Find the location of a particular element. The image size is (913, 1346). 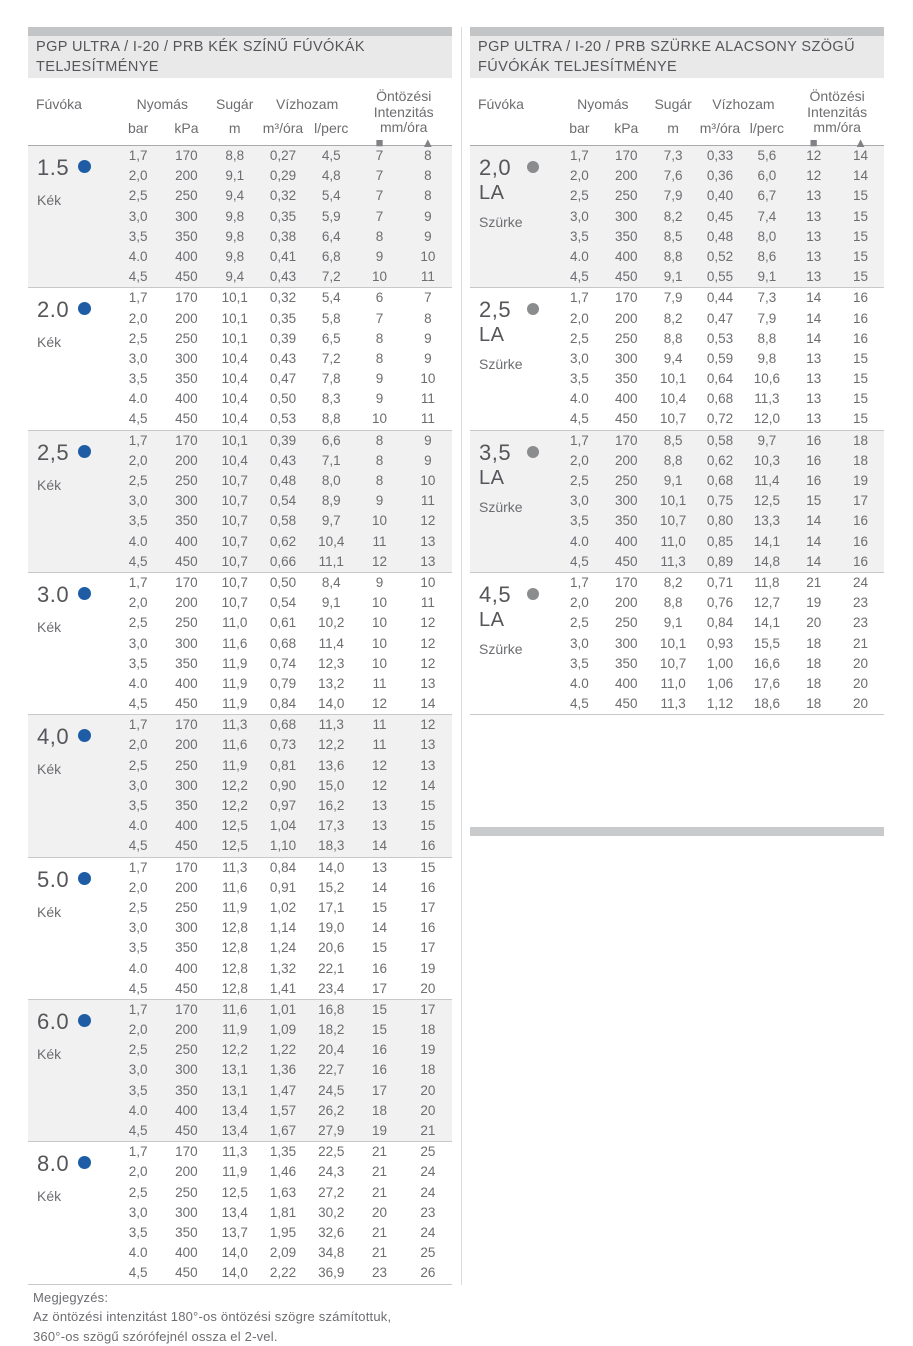

table-cell: 1,36 is located at coordinates (283, 1070).